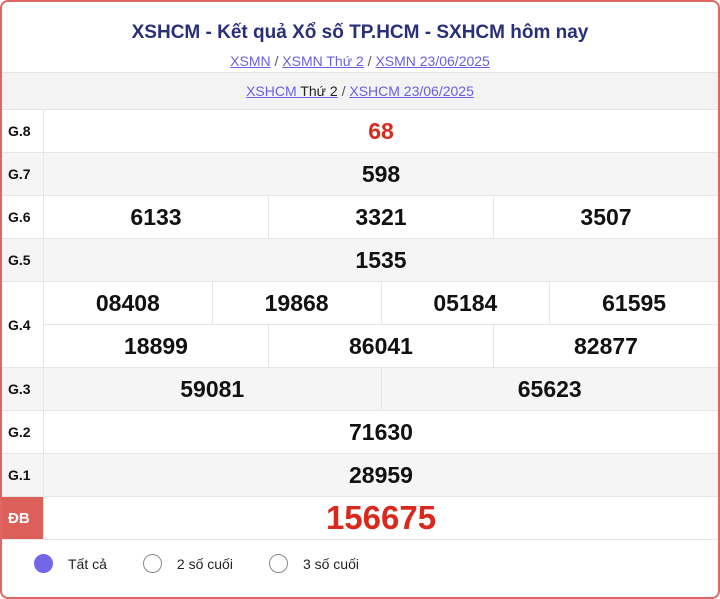 The image size is (720, 599). Describe the element at coordinates (250, 61) in the screenshot. I see `breadcrumb-xsmn: XSMN` at that location.